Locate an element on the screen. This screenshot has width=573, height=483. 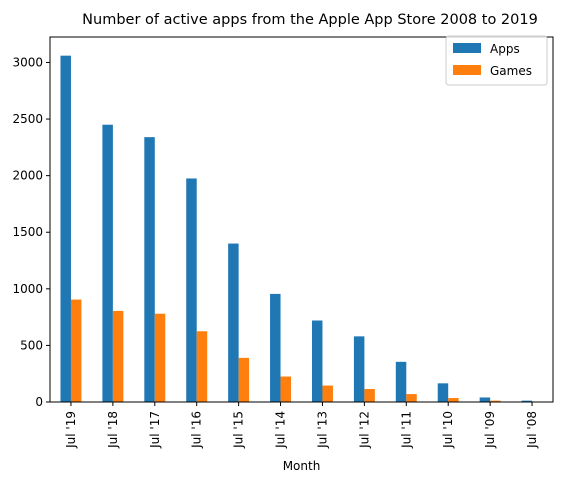
x-axis-label: Month is located at coordinates (302, 466).